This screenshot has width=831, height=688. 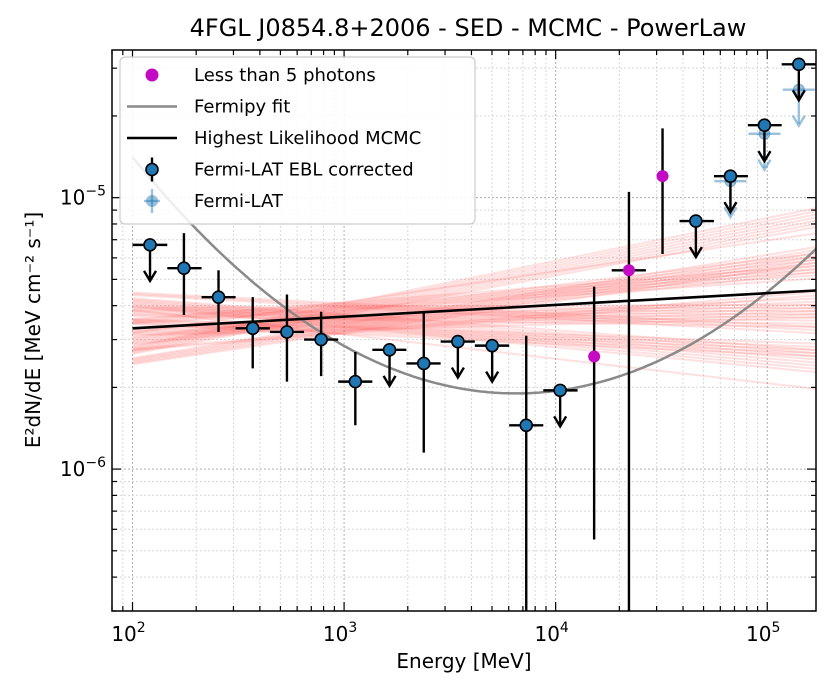 What do you see at coordinates (152, 75) in the screenshot?
I see `legend-dot-icon` at bounding box center [152, 75].